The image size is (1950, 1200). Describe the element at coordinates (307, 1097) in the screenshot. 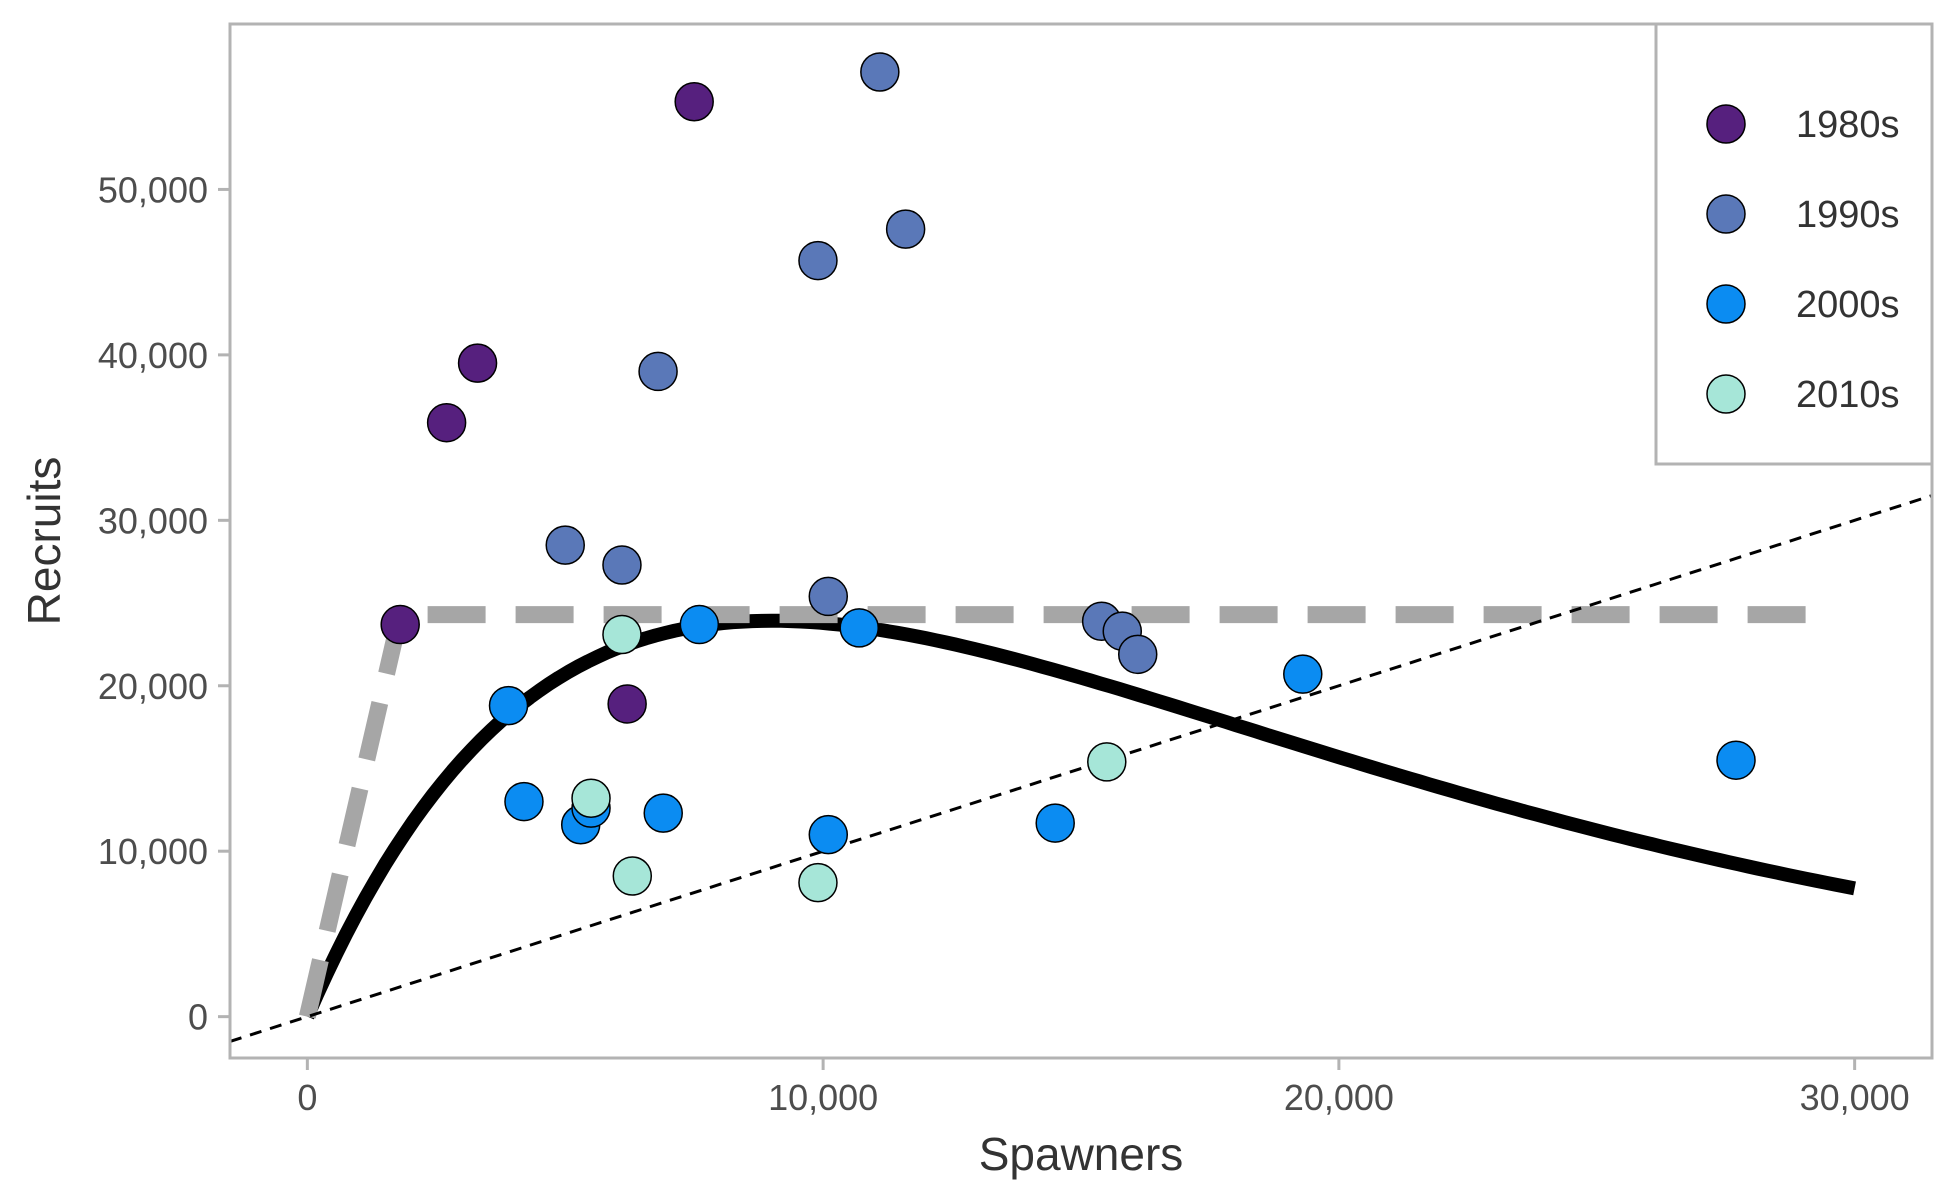

I see `x-tick-label: 0` at that location.